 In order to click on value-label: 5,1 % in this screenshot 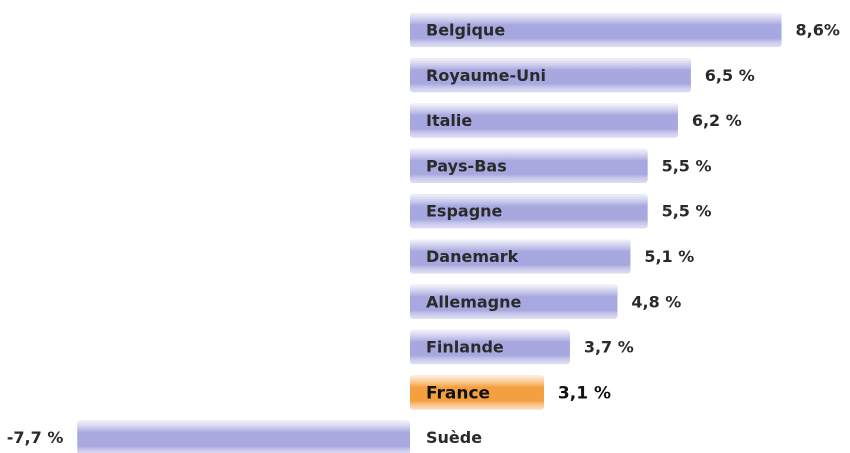, I will do `click(669, 256)`.